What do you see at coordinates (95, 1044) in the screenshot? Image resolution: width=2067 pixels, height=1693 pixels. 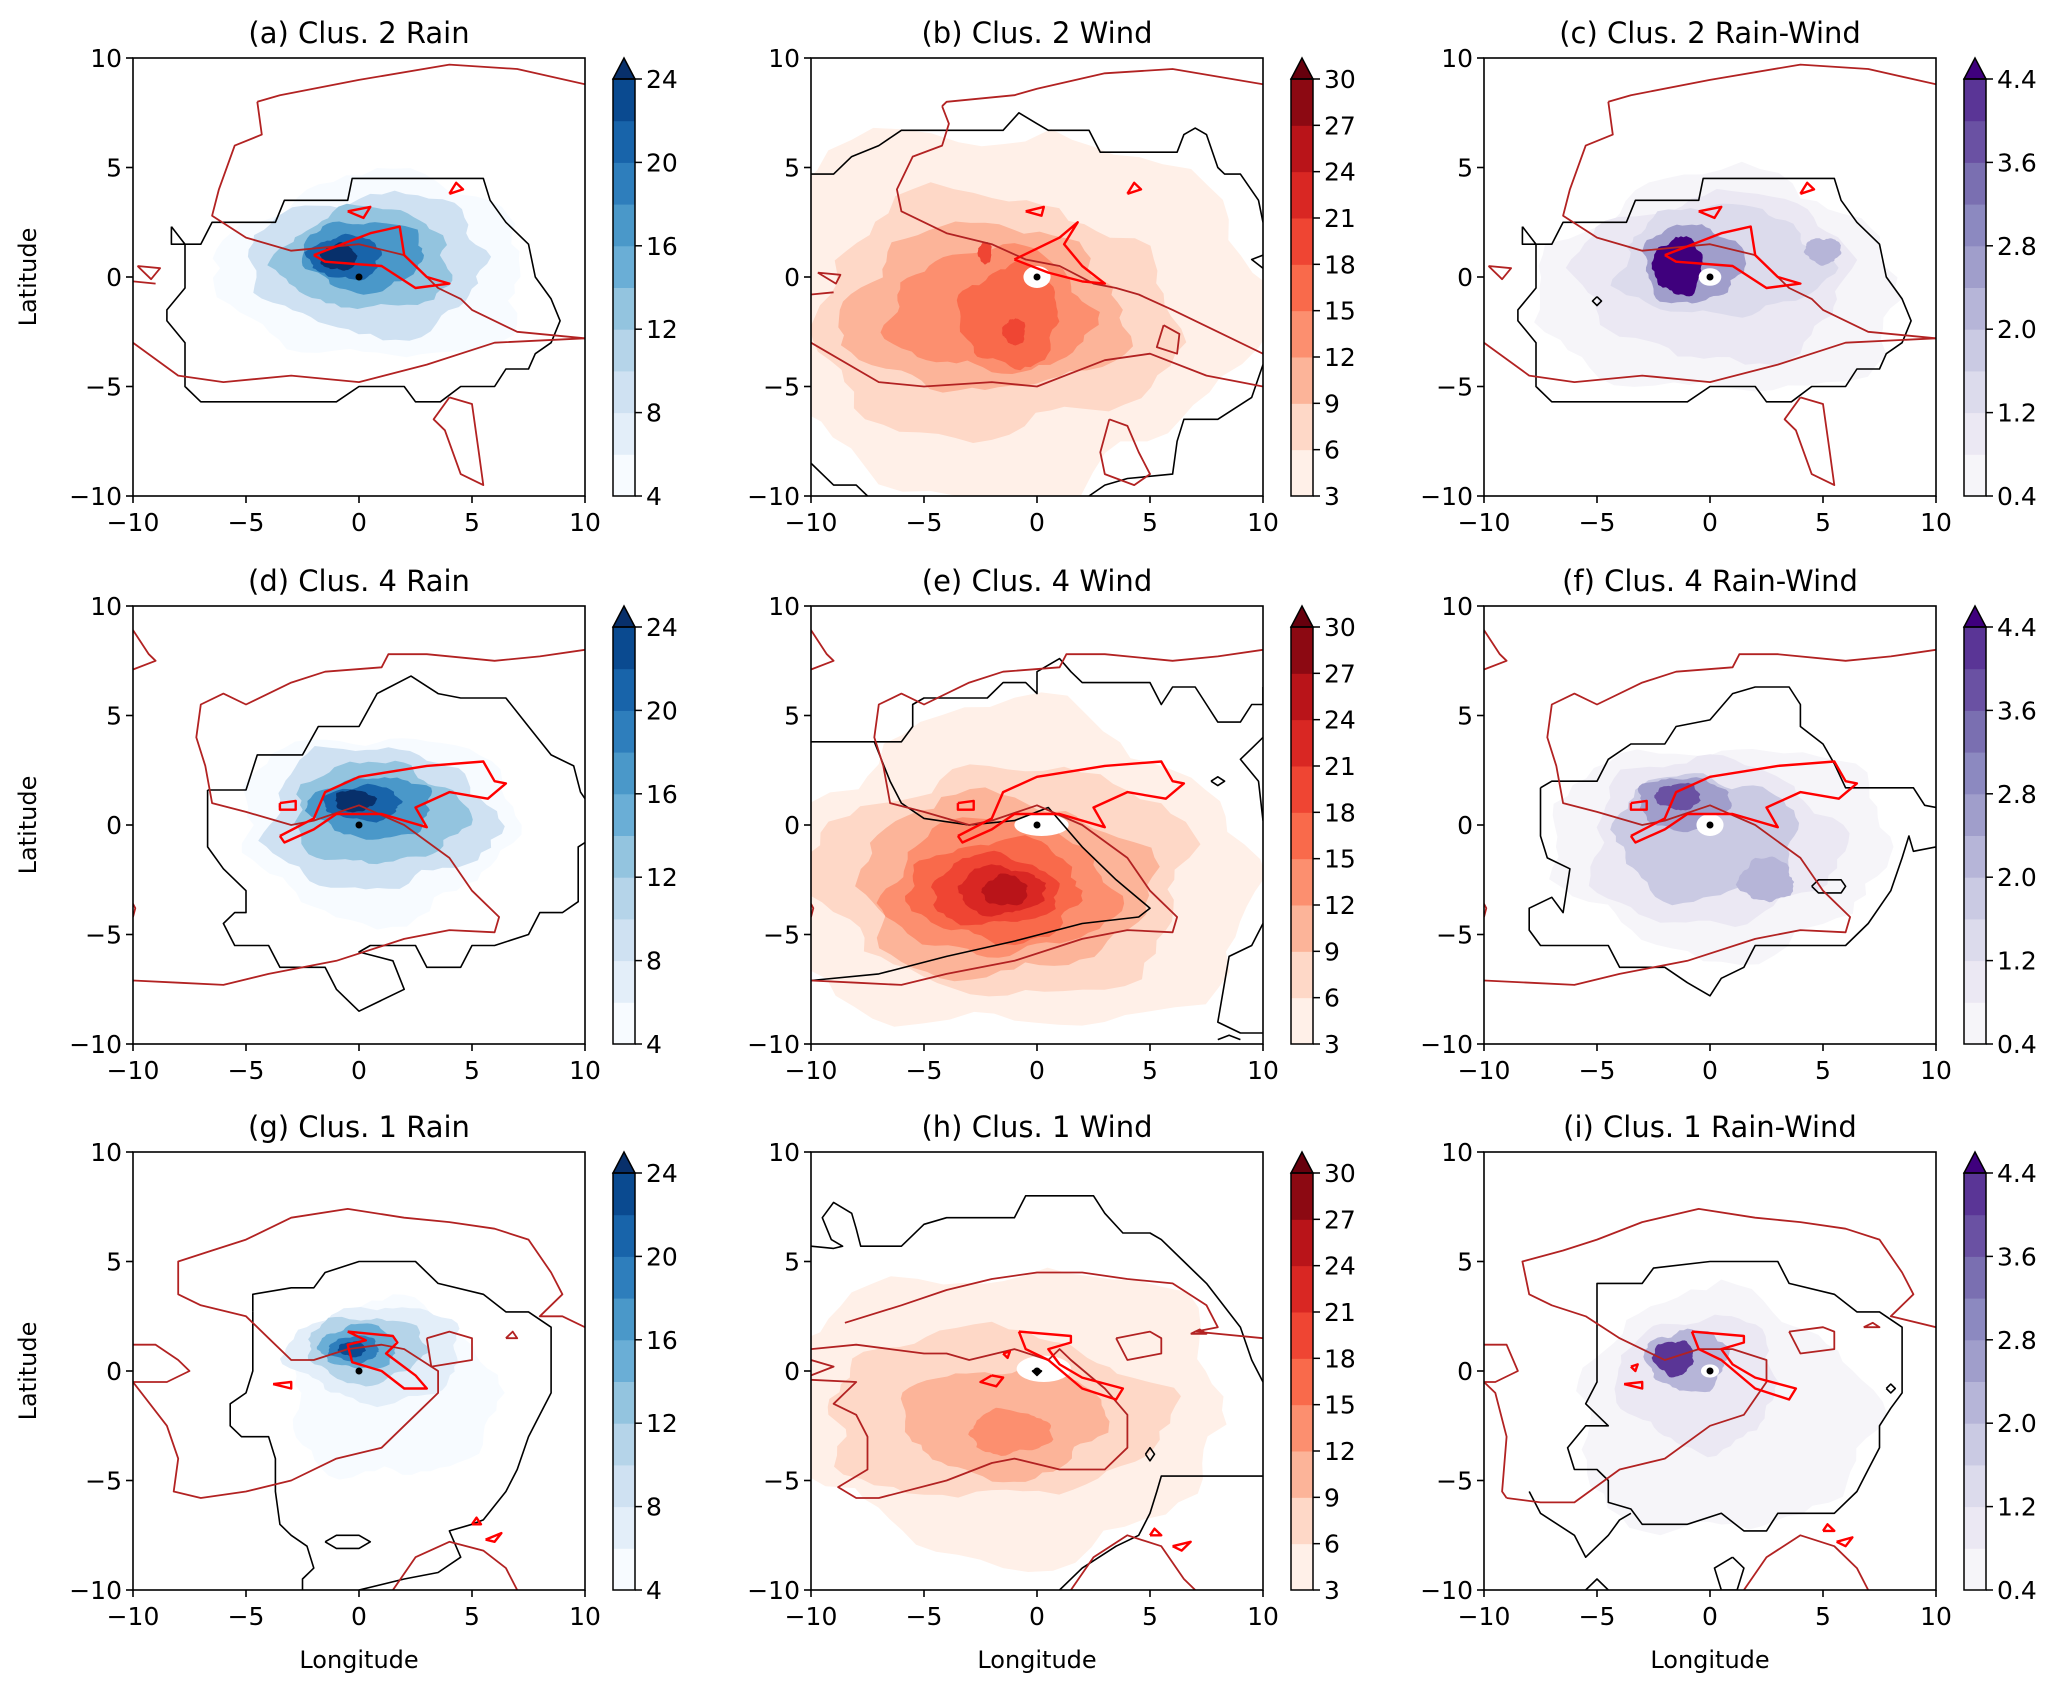 I see `y-tick-label: −10` at bounding box center [95, 1044].